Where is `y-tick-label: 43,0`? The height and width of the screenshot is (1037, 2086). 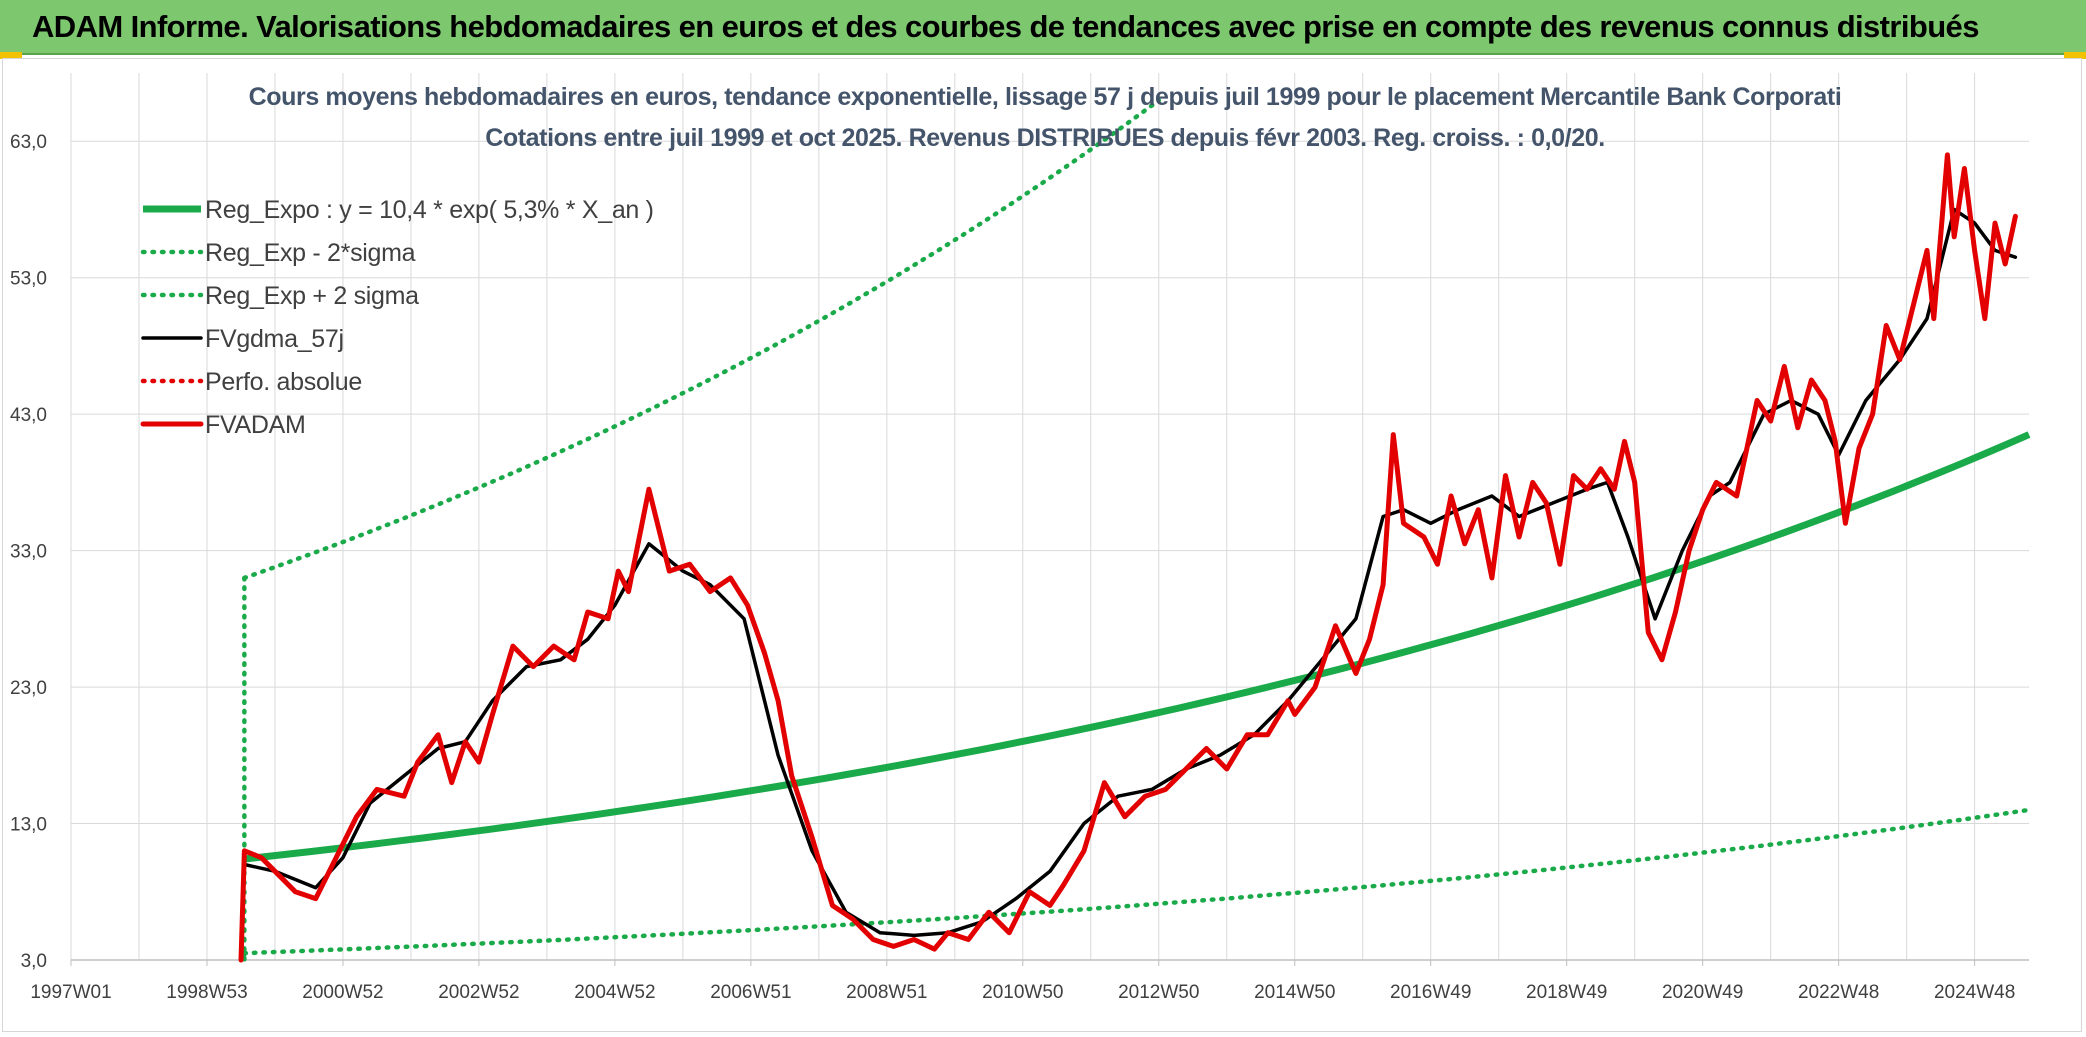
y-tick-label: 43,0 is located at coordinates (28, 415).